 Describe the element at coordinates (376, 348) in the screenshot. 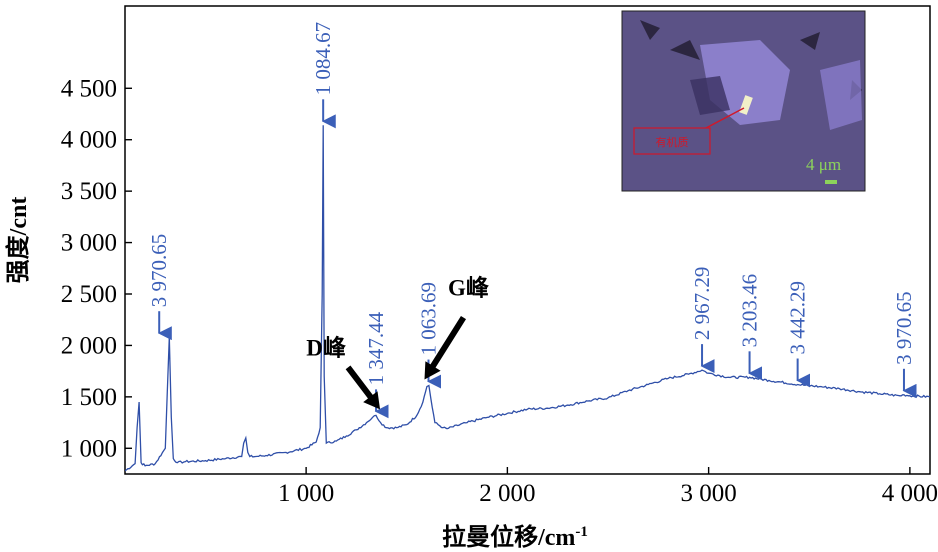

I see `peak-label: 1 347.44` at that location.